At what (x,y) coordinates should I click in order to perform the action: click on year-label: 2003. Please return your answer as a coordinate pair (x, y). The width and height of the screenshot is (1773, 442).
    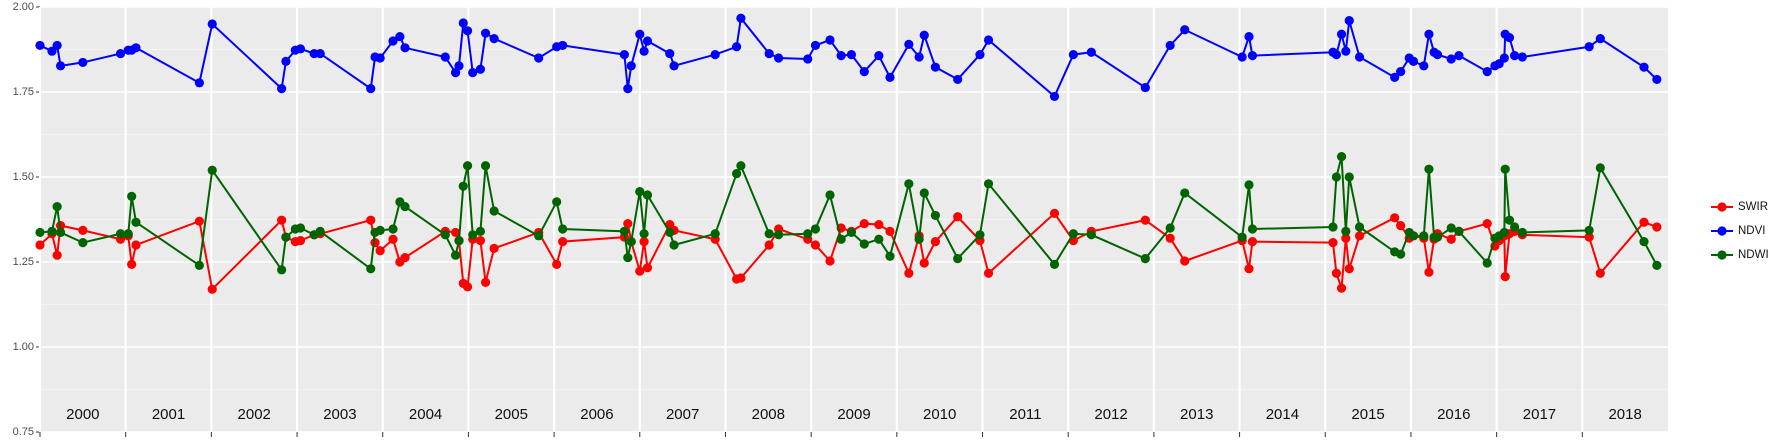
    Looking at the image, I should click on (339, 414).